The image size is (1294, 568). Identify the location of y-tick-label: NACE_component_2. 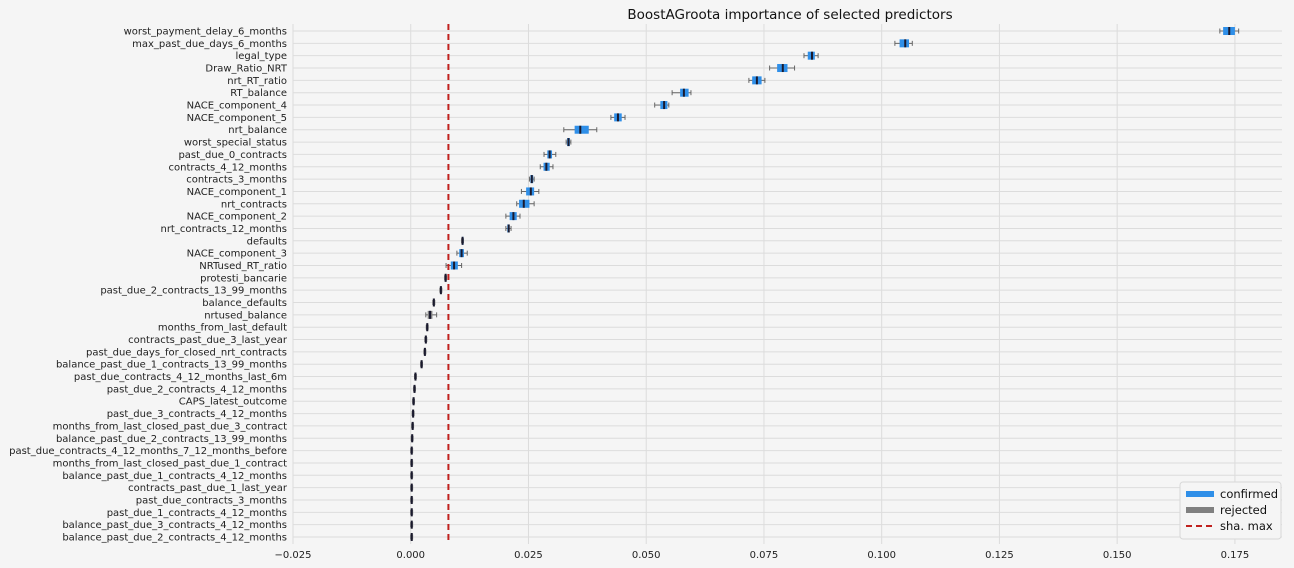
(237, 217).